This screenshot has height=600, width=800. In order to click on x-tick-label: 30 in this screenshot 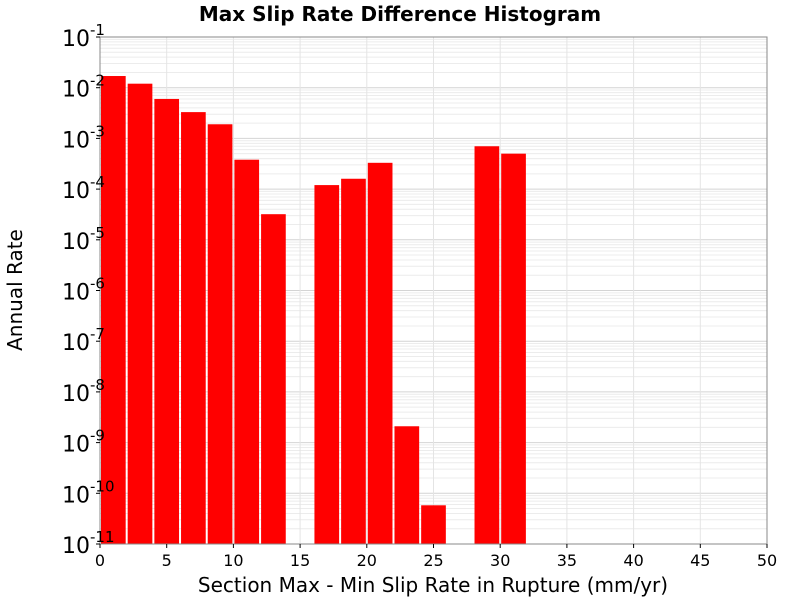, I will do `click(500, 560)`.